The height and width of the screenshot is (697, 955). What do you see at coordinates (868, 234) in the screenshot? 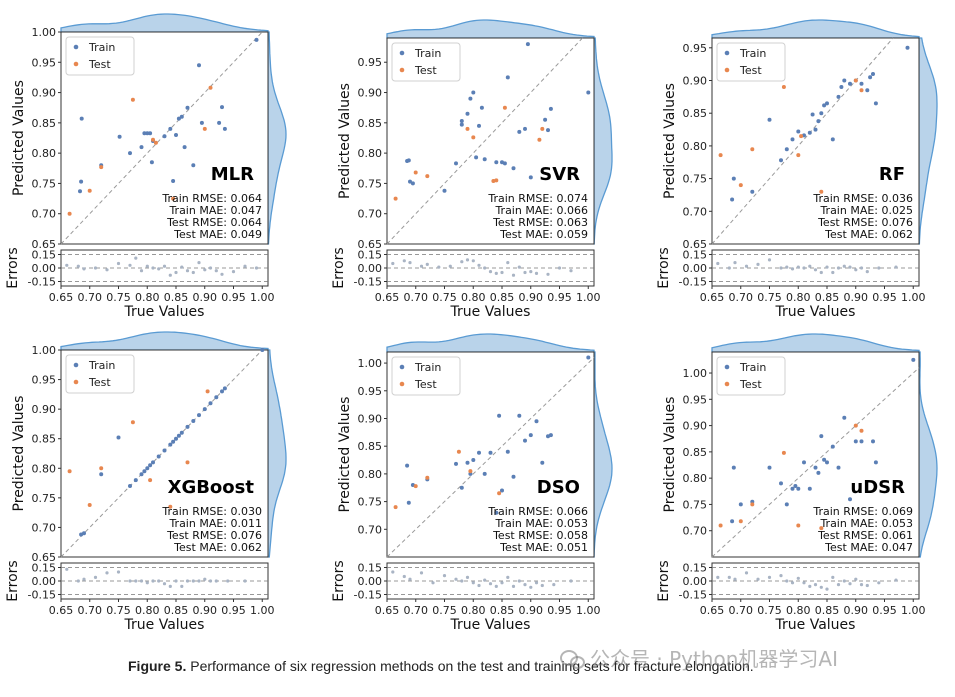
I see `metric-text: Test MAE: 0.062` at bounding box center [868, 234].